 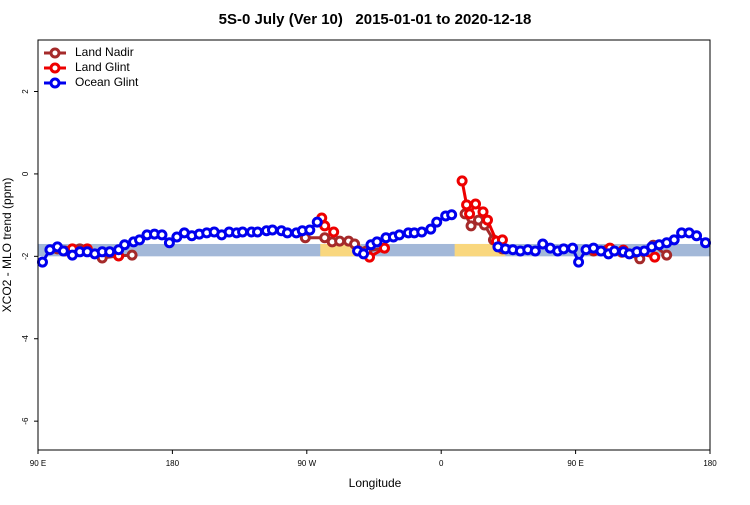 What do you see at coordinates (7, 245) in the screenshot?
I see `y-axis-label: XCO2 - MLO trend (ppm)` at bounding box center [7, 245].